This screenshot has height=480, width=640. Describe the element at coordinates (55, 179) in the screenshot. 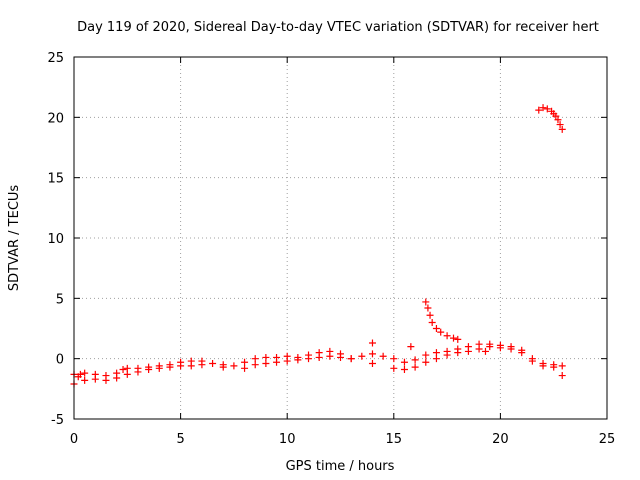

I see `y-tick-label: 15` at that location.